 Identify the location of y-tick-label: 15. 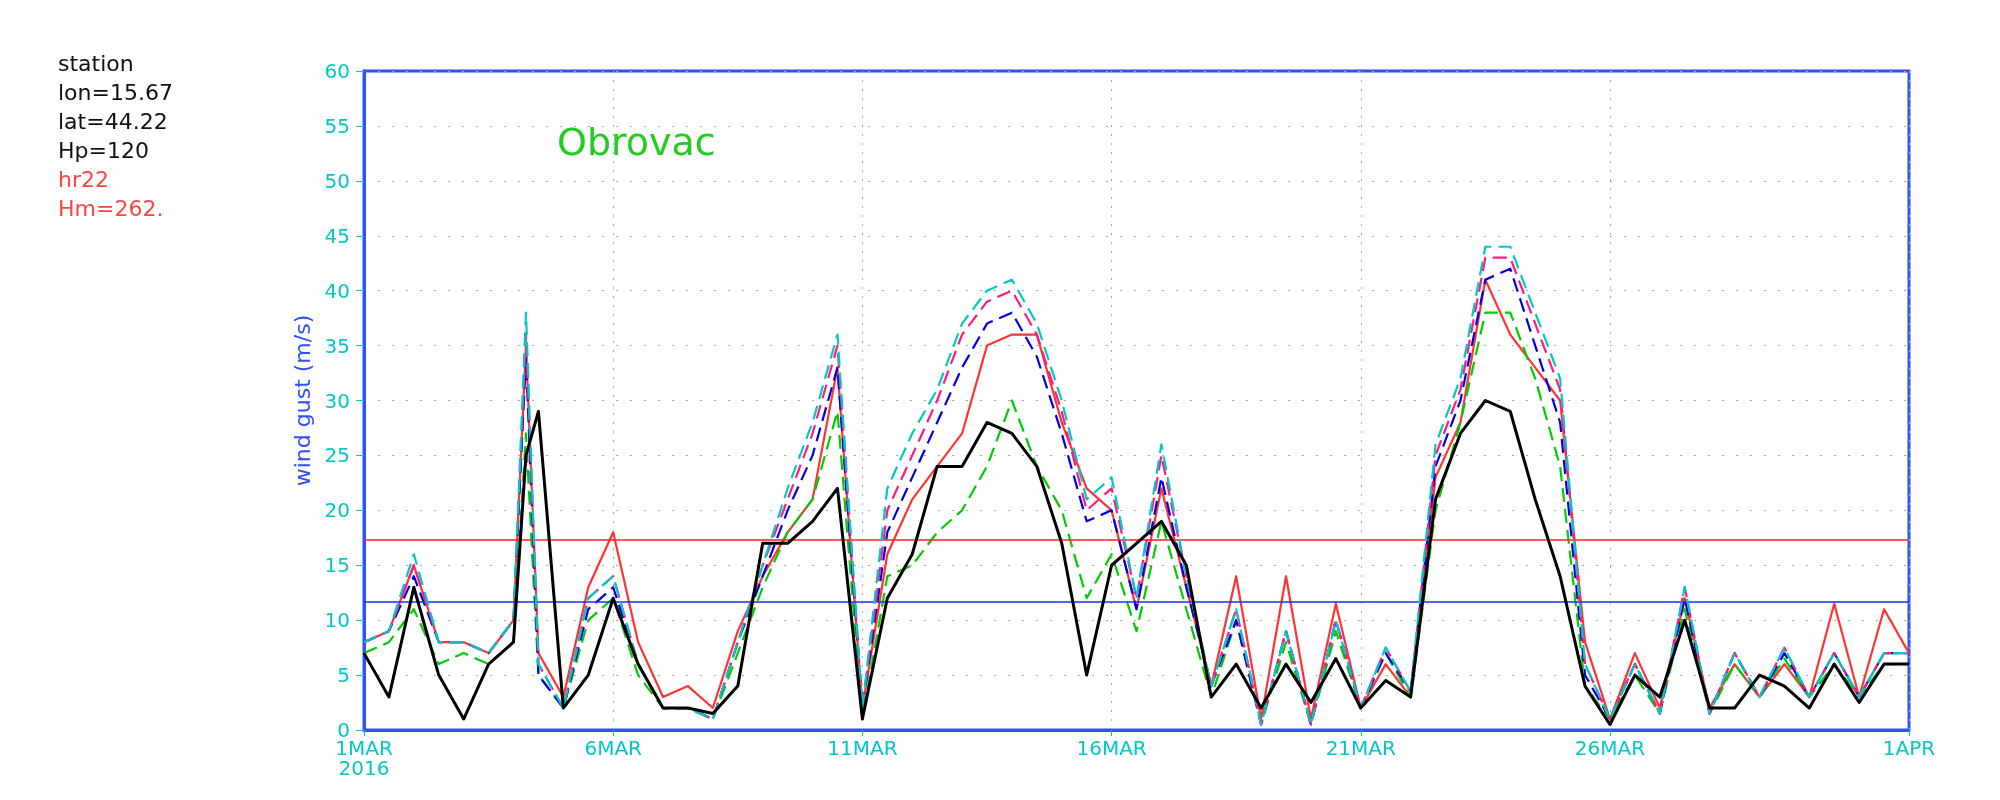
(337, 565).